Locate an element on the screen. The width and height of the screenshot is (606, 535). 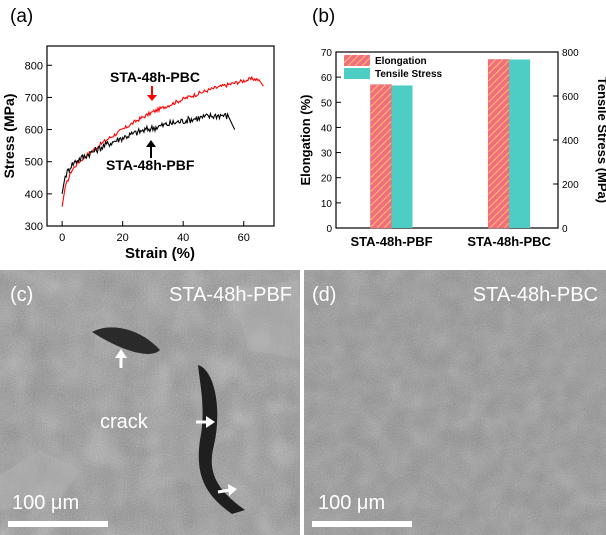
sem-title-pbf: STA-48h-PBF is located at coordinates (230, 295).